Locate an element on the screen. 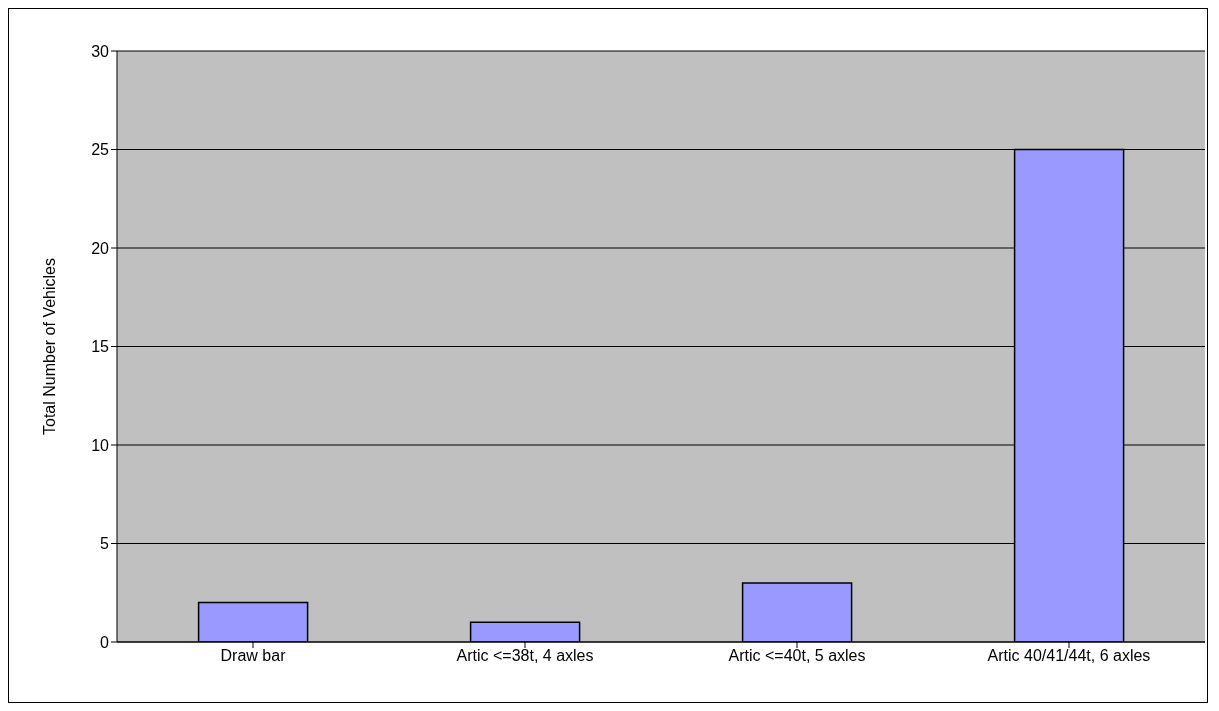 This screenshot has height=711, width=1219. x-tick-label: Artic 40/41/44t, 6 axles is located at coordinates (1069, 656).